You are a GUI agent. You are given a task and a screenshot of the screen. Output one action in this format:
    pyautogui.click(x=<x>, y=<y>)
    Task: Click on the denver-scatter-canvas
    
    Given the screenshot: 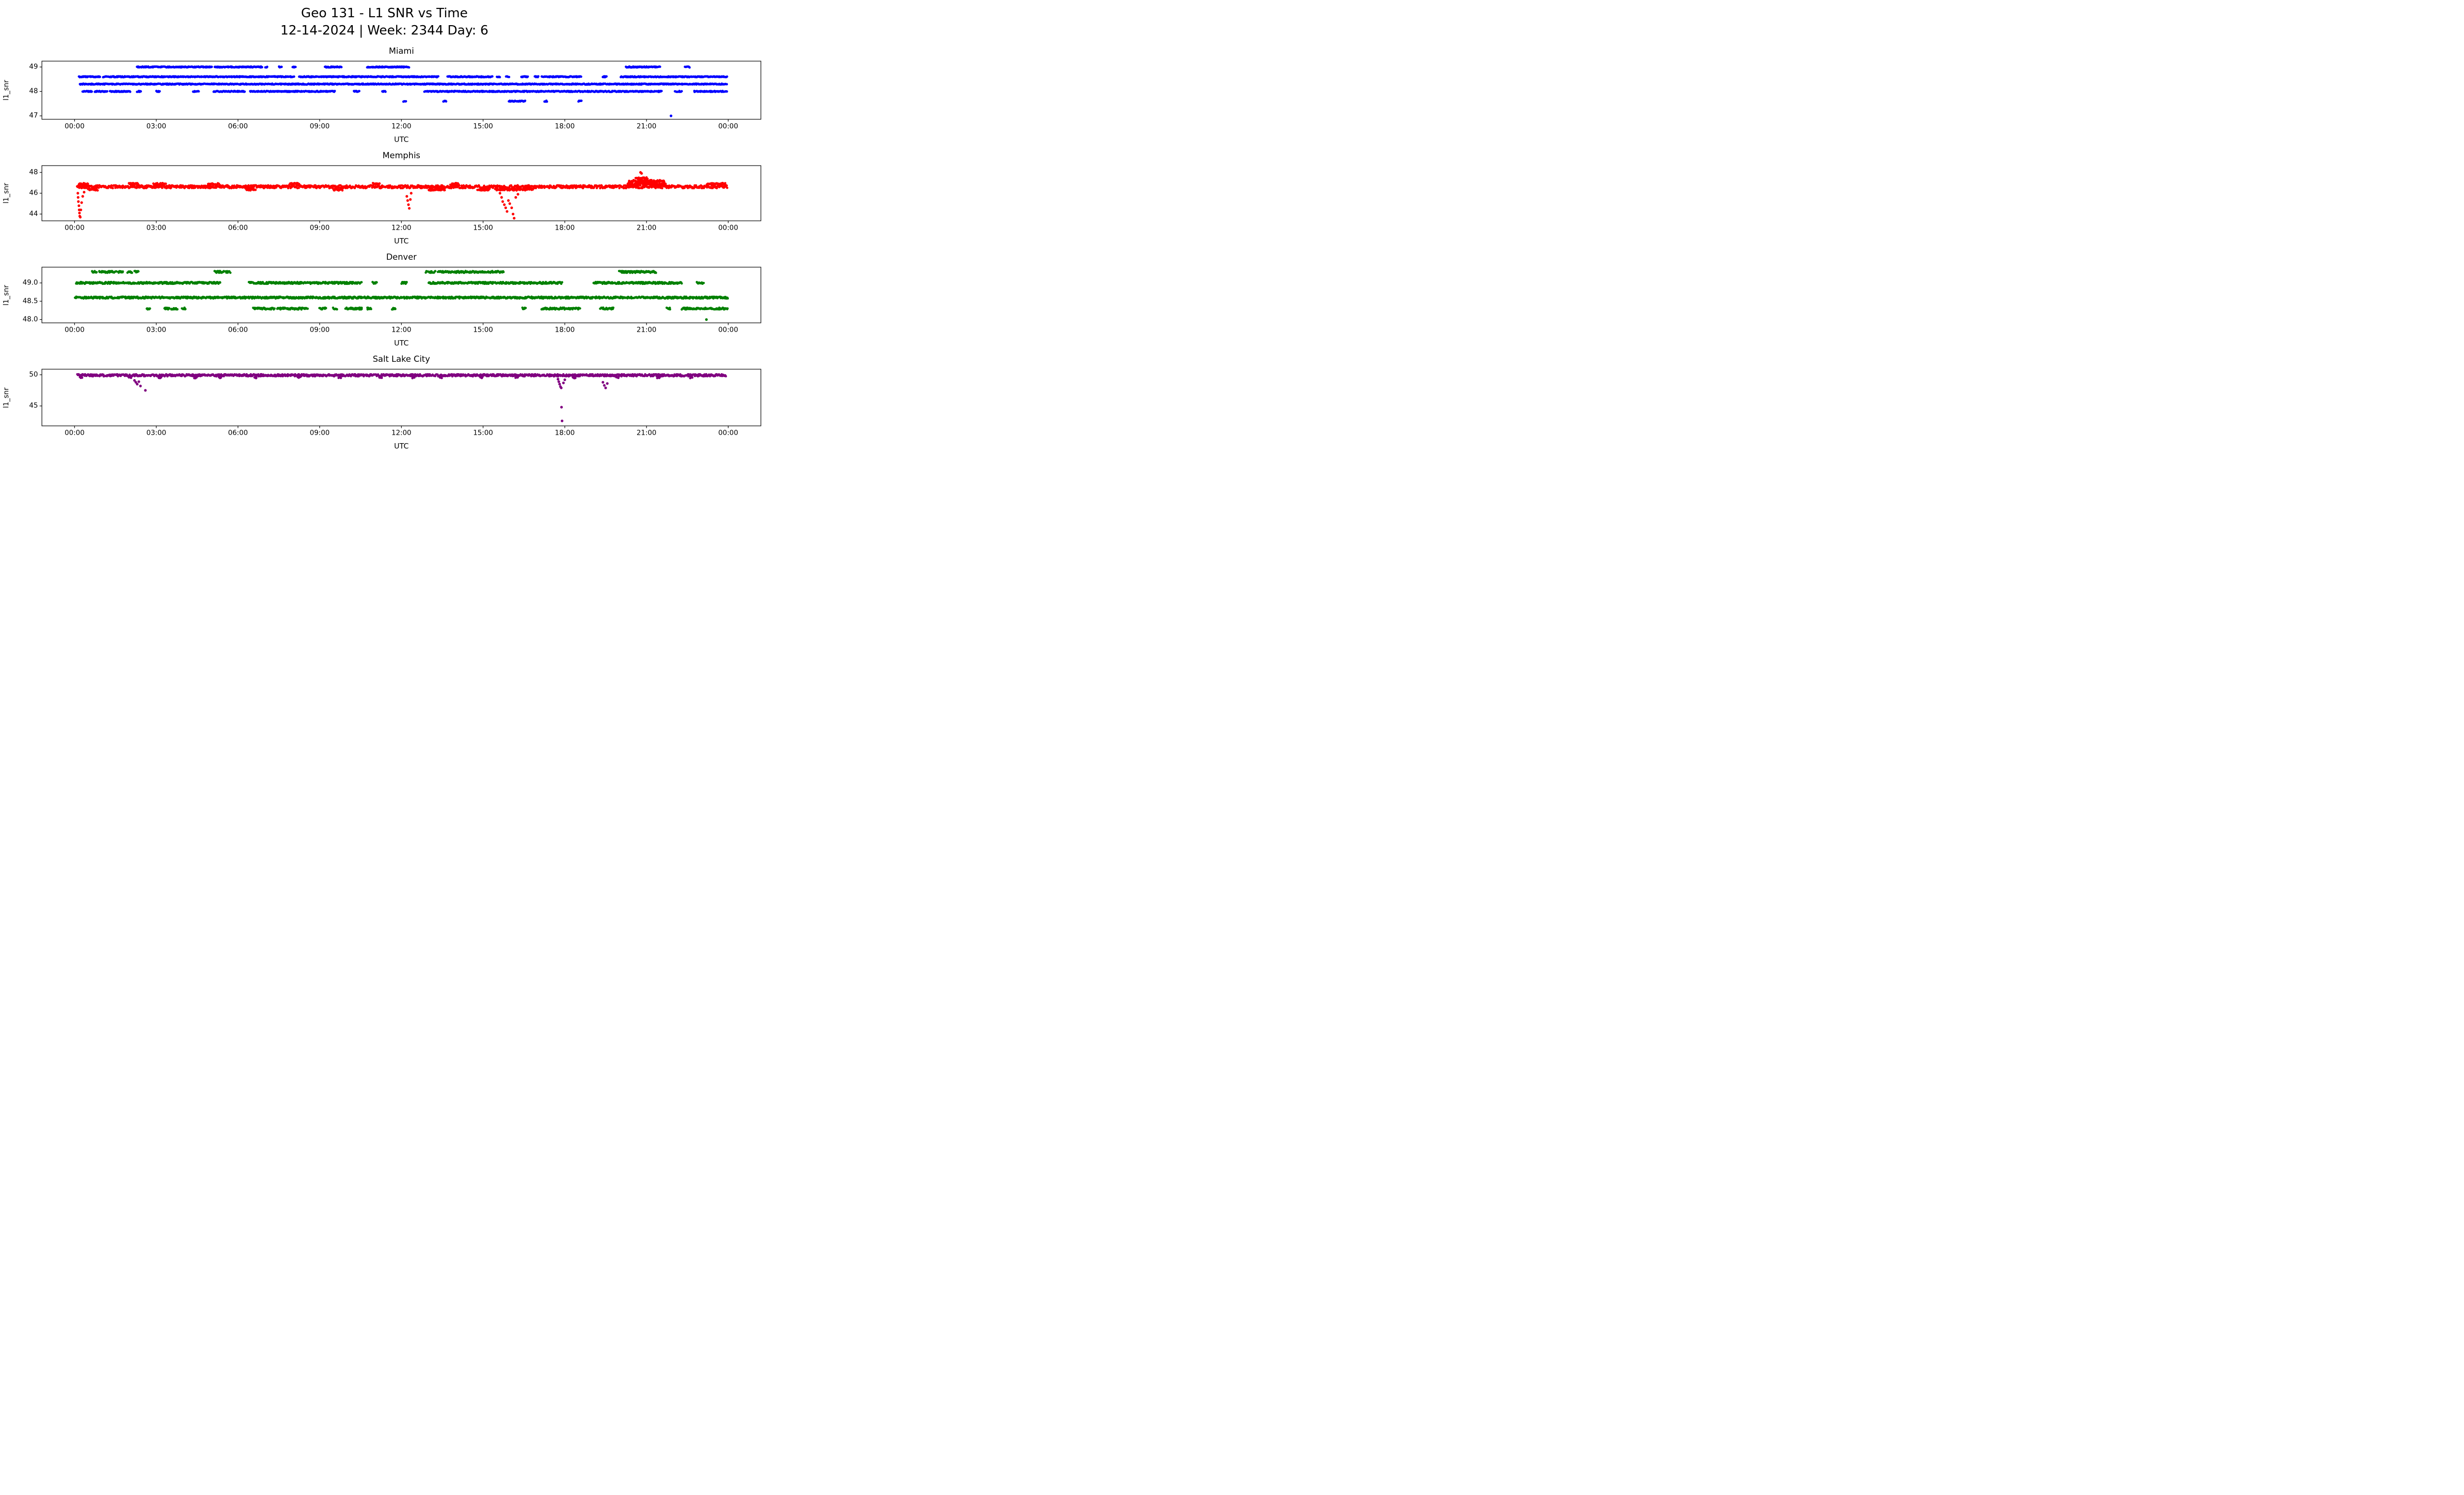 What is the action you would take?
    pyautogui.click(x=391, y=301)
    